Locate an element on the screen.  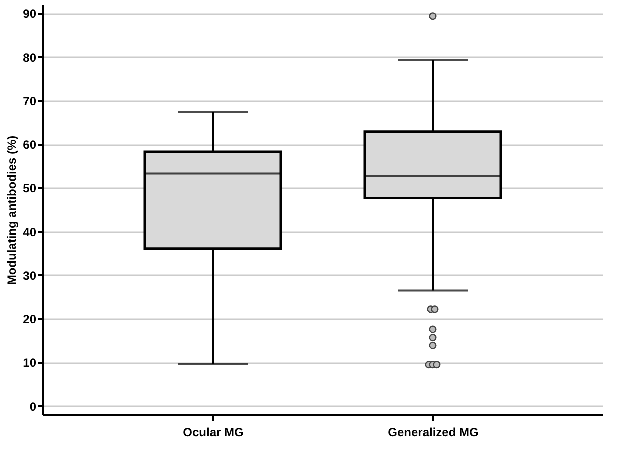
y-tick-label: 50 is located at coordinates (30, 189).